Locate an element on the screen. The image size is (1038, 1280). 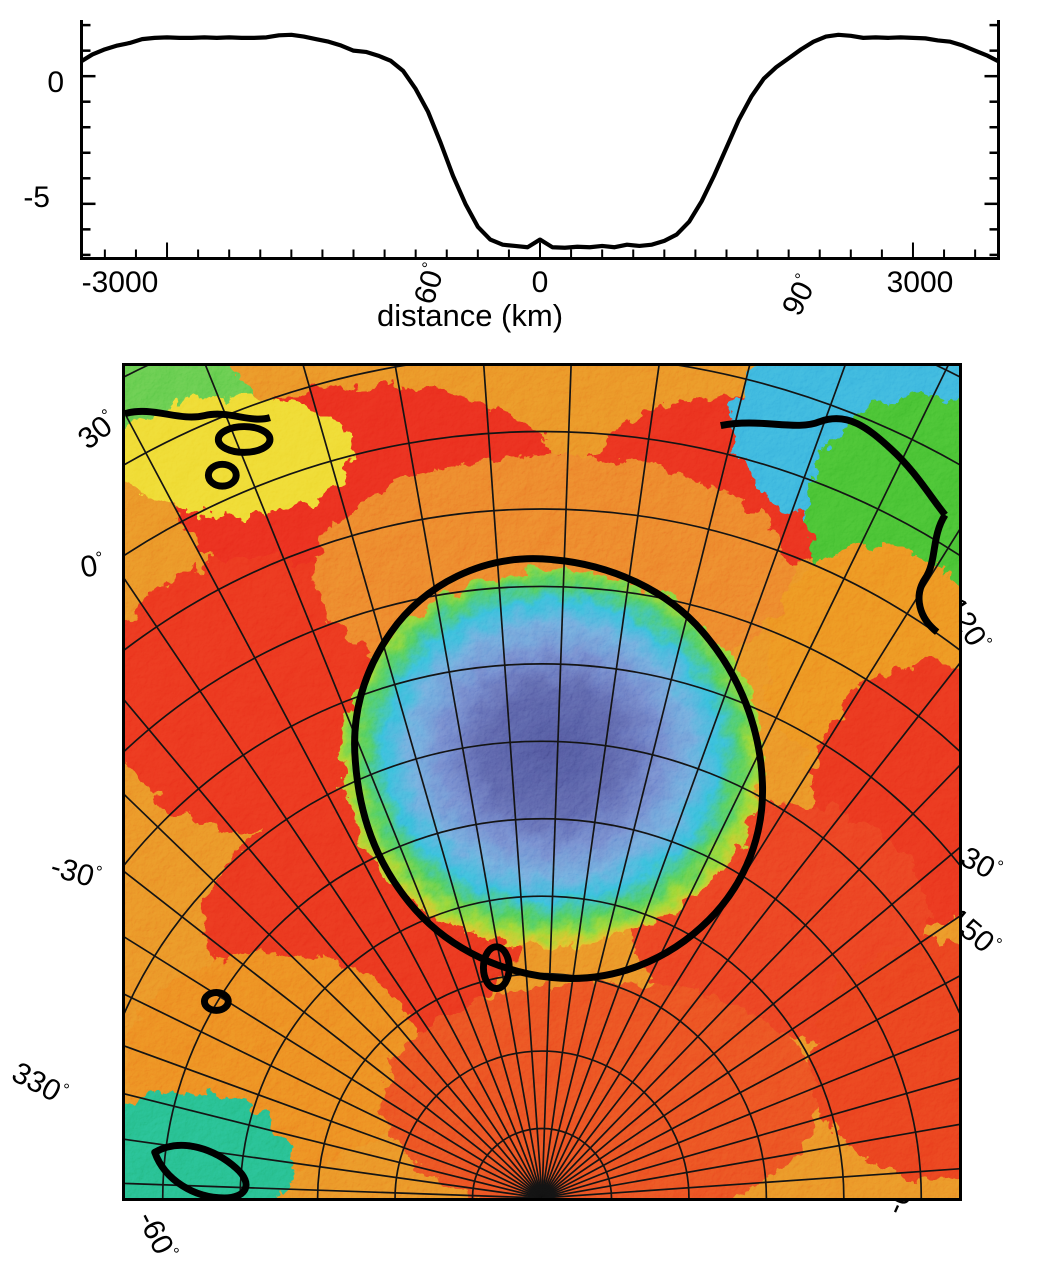
map-label-left-0: 0° is located at coordinates (91, 566).